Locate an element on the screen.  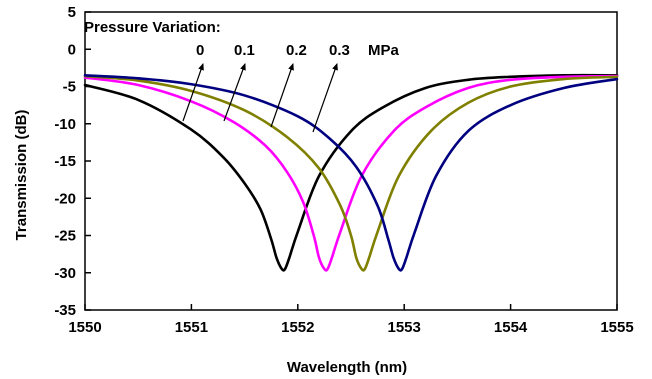
y-tick-label: -25 is located at coordinates (65, 236).